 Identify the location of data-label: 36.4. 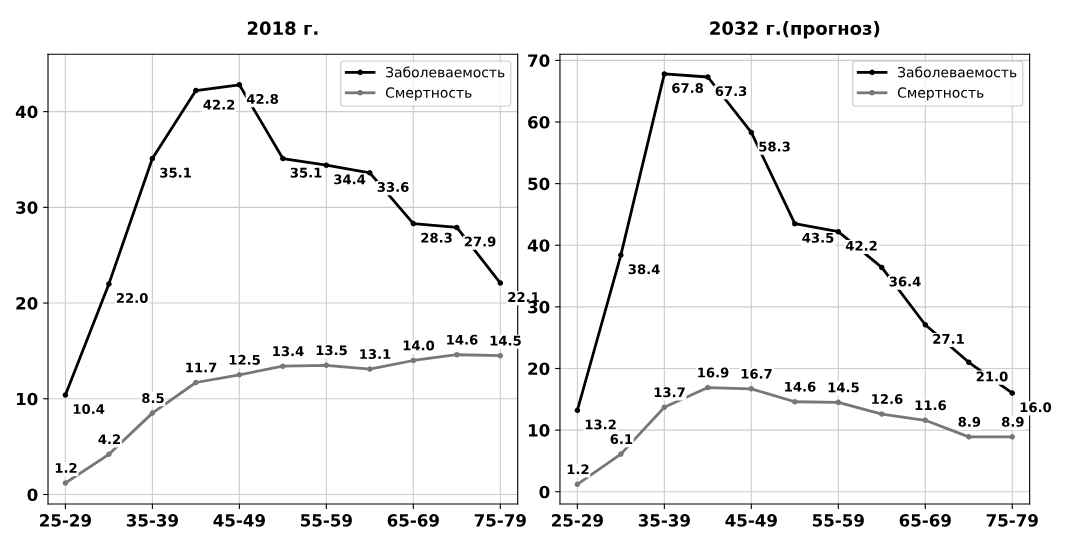
(905, 281).